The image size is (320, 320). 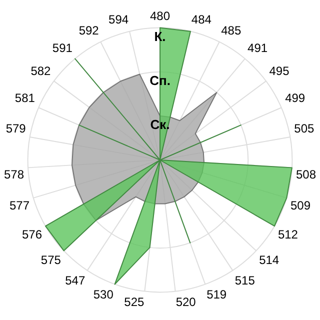 What do you see at coordinates (62, 47) in the screenshot?
I see `spoke-label: 591` at bounding box center [62, 47].